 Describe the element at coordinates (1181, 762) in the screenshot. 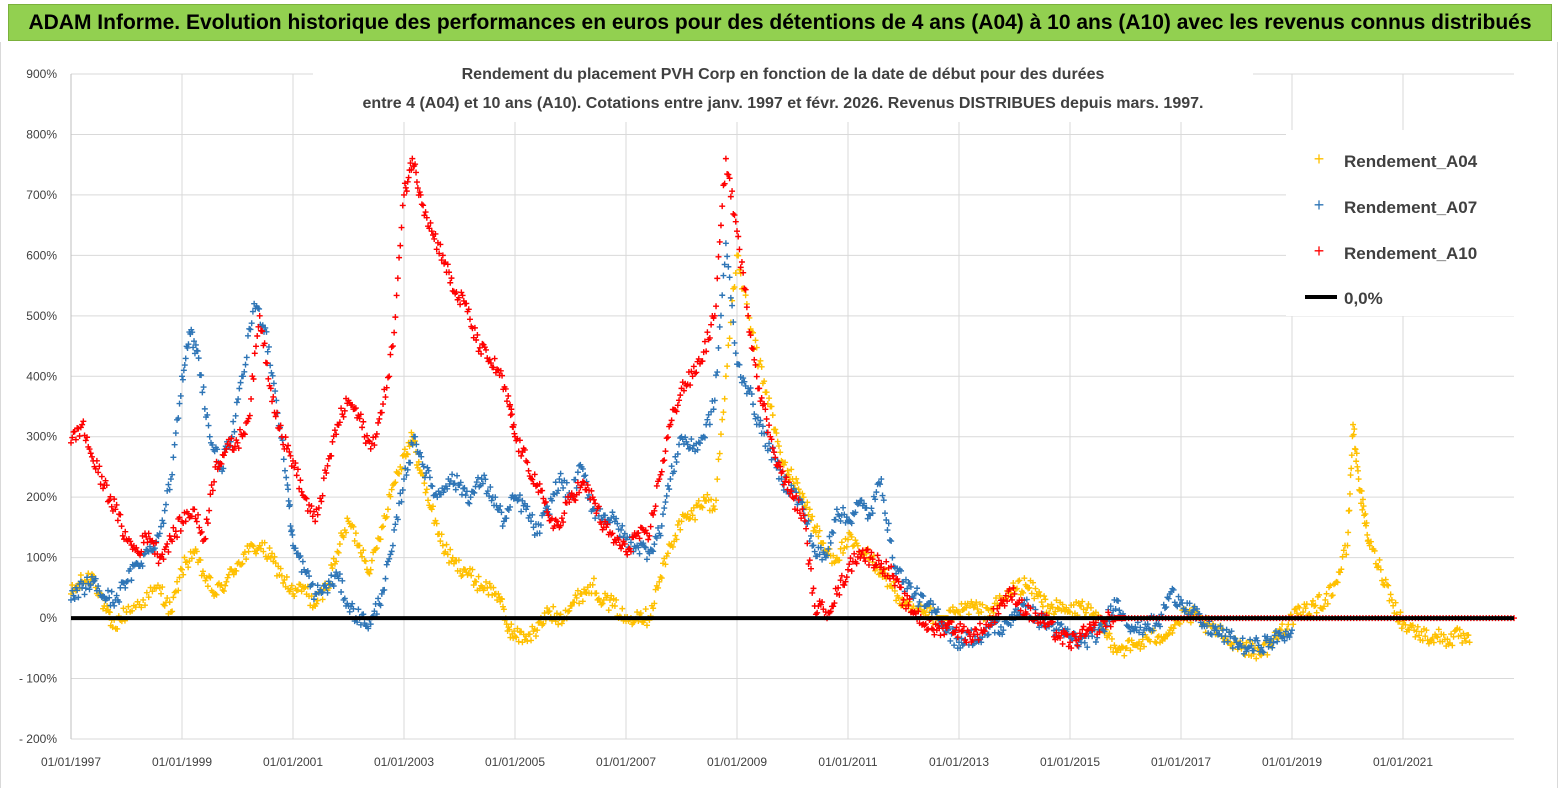

I see `x-tick-label: 01/01/2017` at that location.